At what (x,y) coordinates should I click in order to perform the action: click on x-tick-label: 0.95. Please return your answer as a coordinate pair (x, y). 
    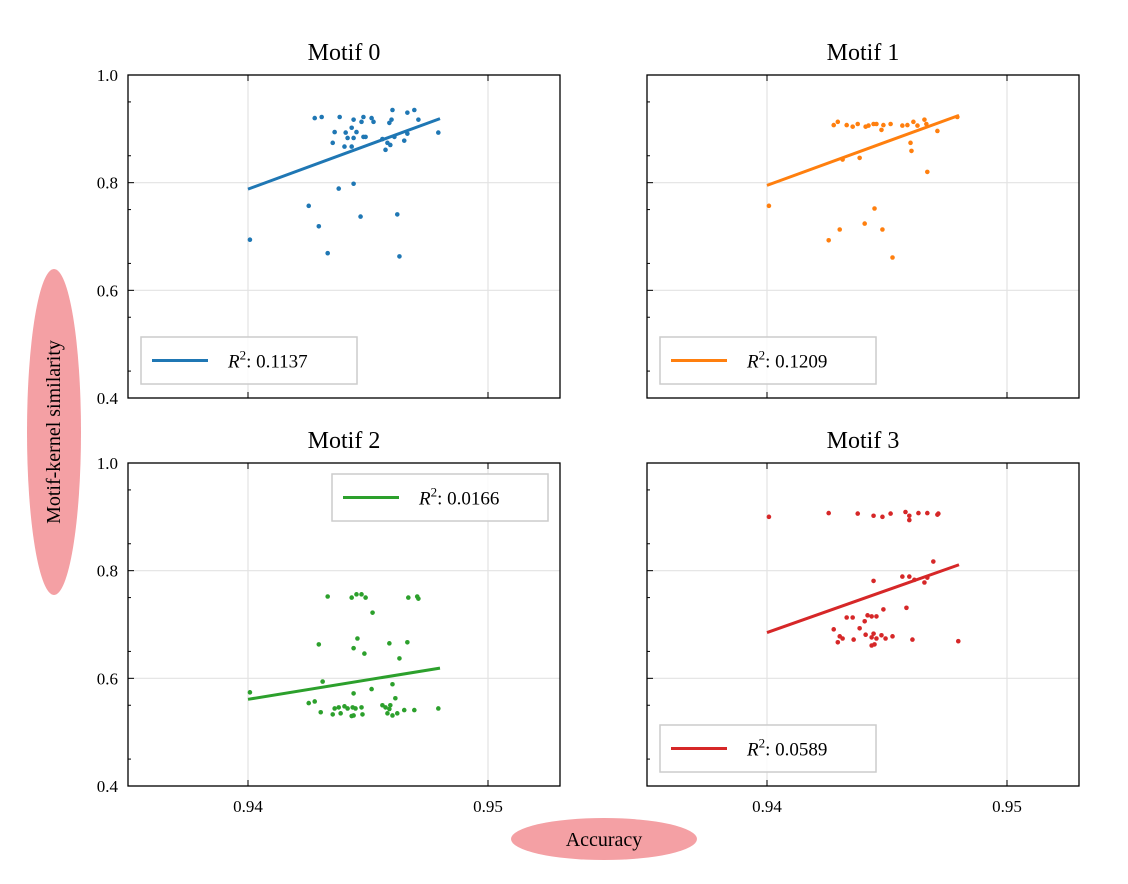
    Looking at the image, I should click on (1007, 806).